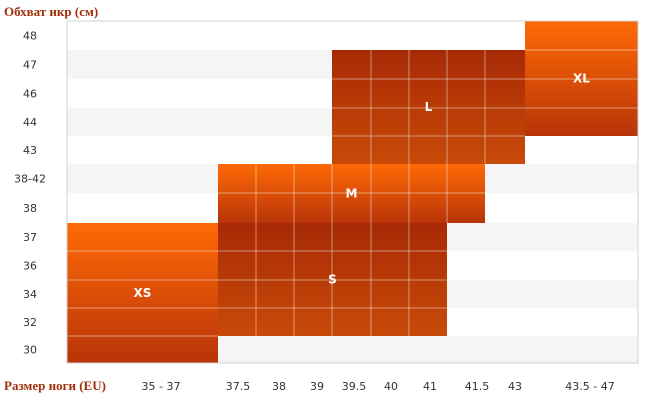 This screenshot has width=648, height=401. I want to click on size-block-l, so click(428, 107).